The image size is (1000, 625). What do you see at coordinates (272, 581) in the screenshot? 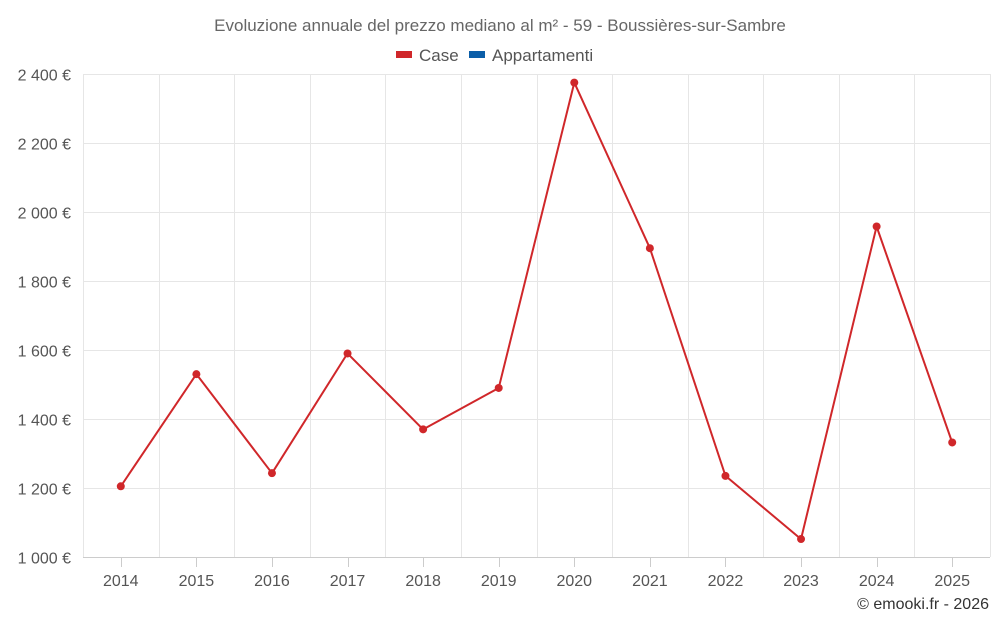
I see `x-tick-label: 2016` at bounding box center [272, 581].